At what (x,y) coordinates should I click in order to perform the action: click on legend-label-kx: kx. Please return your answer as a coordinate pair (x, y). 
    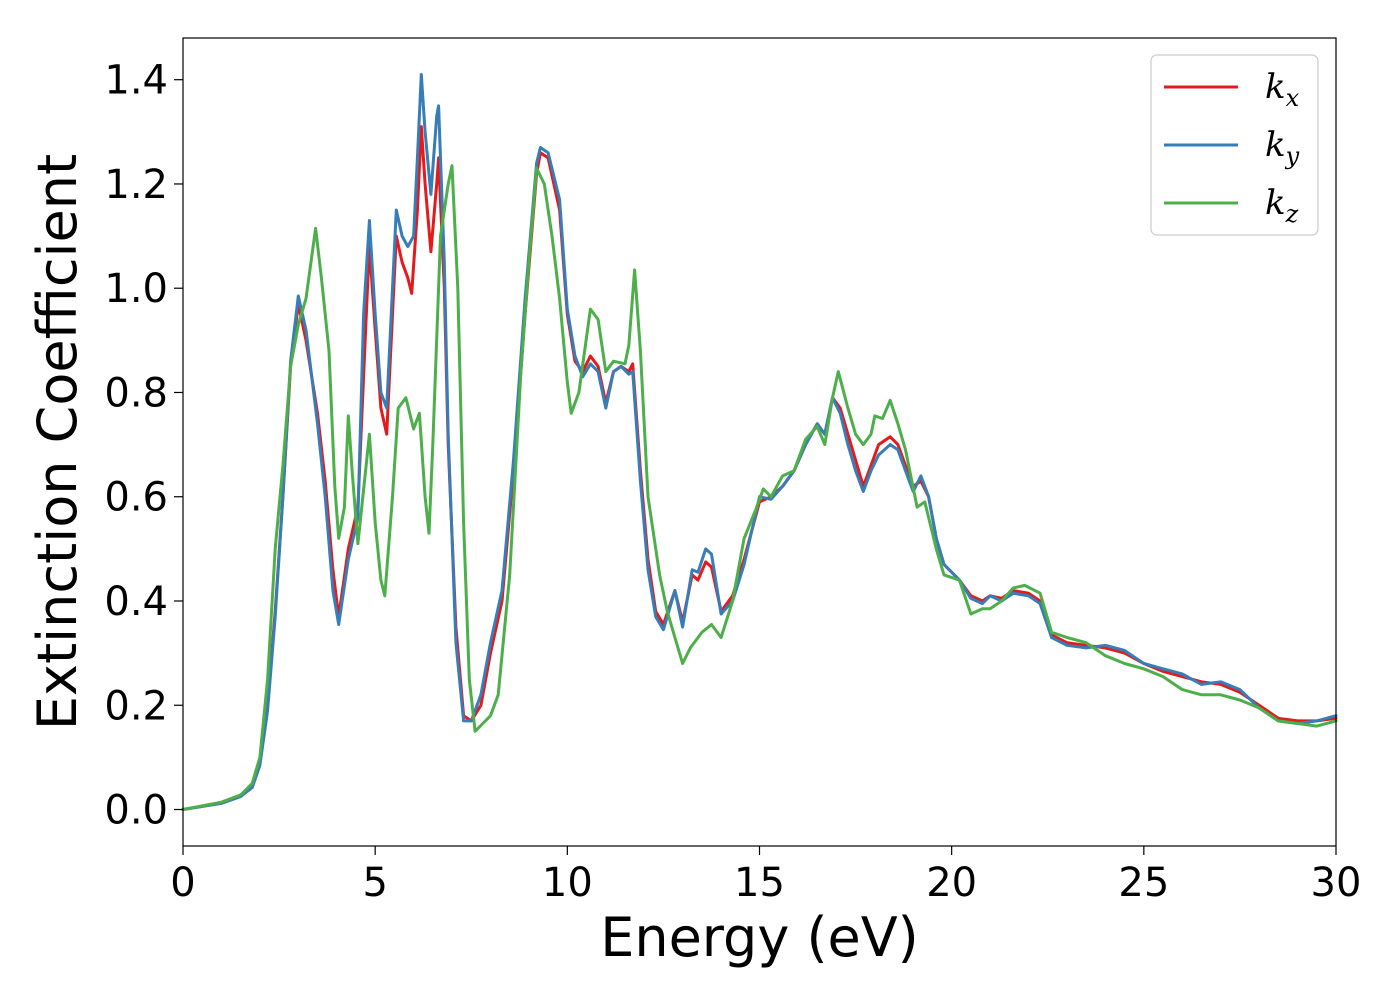
    Looking at the image, I should click on (1282, 89).